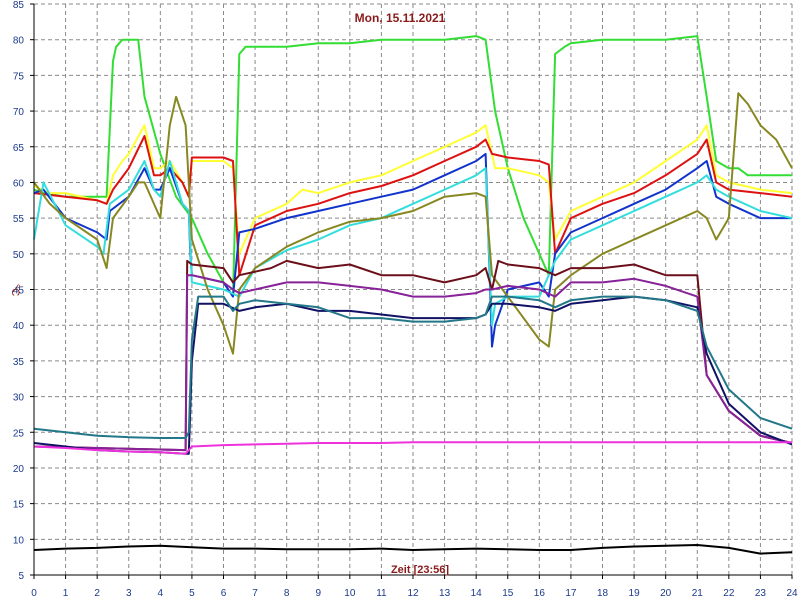 The width and height of the screenshot is (800, 600). Describe the element at coordinates (413, 593) in the screenshot. I see `x-tick-label: 12` at that location.